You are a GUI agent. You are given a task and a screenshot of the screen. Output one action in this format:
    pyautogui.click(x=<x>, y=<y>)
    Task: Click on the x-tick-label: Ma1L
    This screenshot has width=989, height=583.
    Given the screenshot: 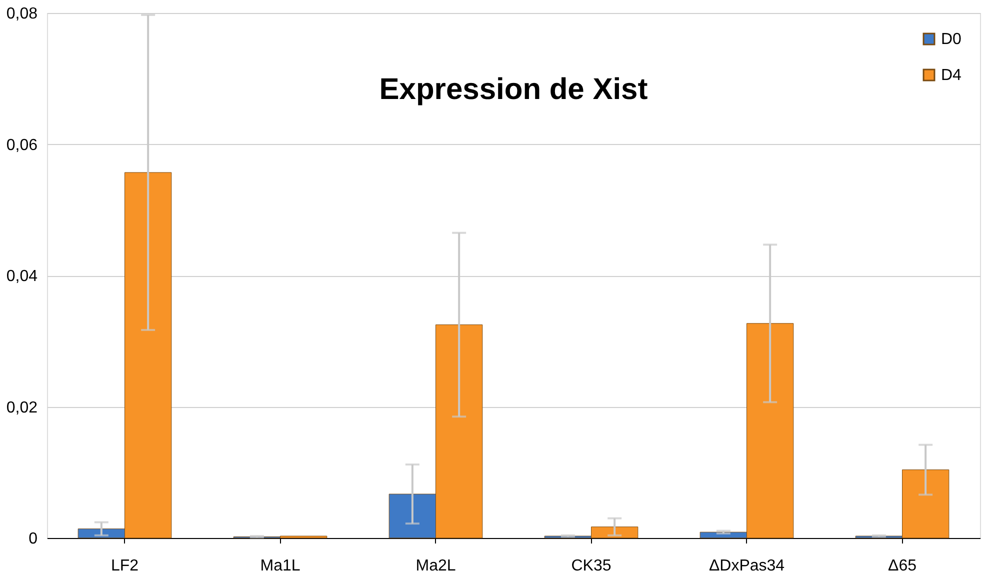 What is the action you would take?
    pyautogui.click(x=280, y=566)
    